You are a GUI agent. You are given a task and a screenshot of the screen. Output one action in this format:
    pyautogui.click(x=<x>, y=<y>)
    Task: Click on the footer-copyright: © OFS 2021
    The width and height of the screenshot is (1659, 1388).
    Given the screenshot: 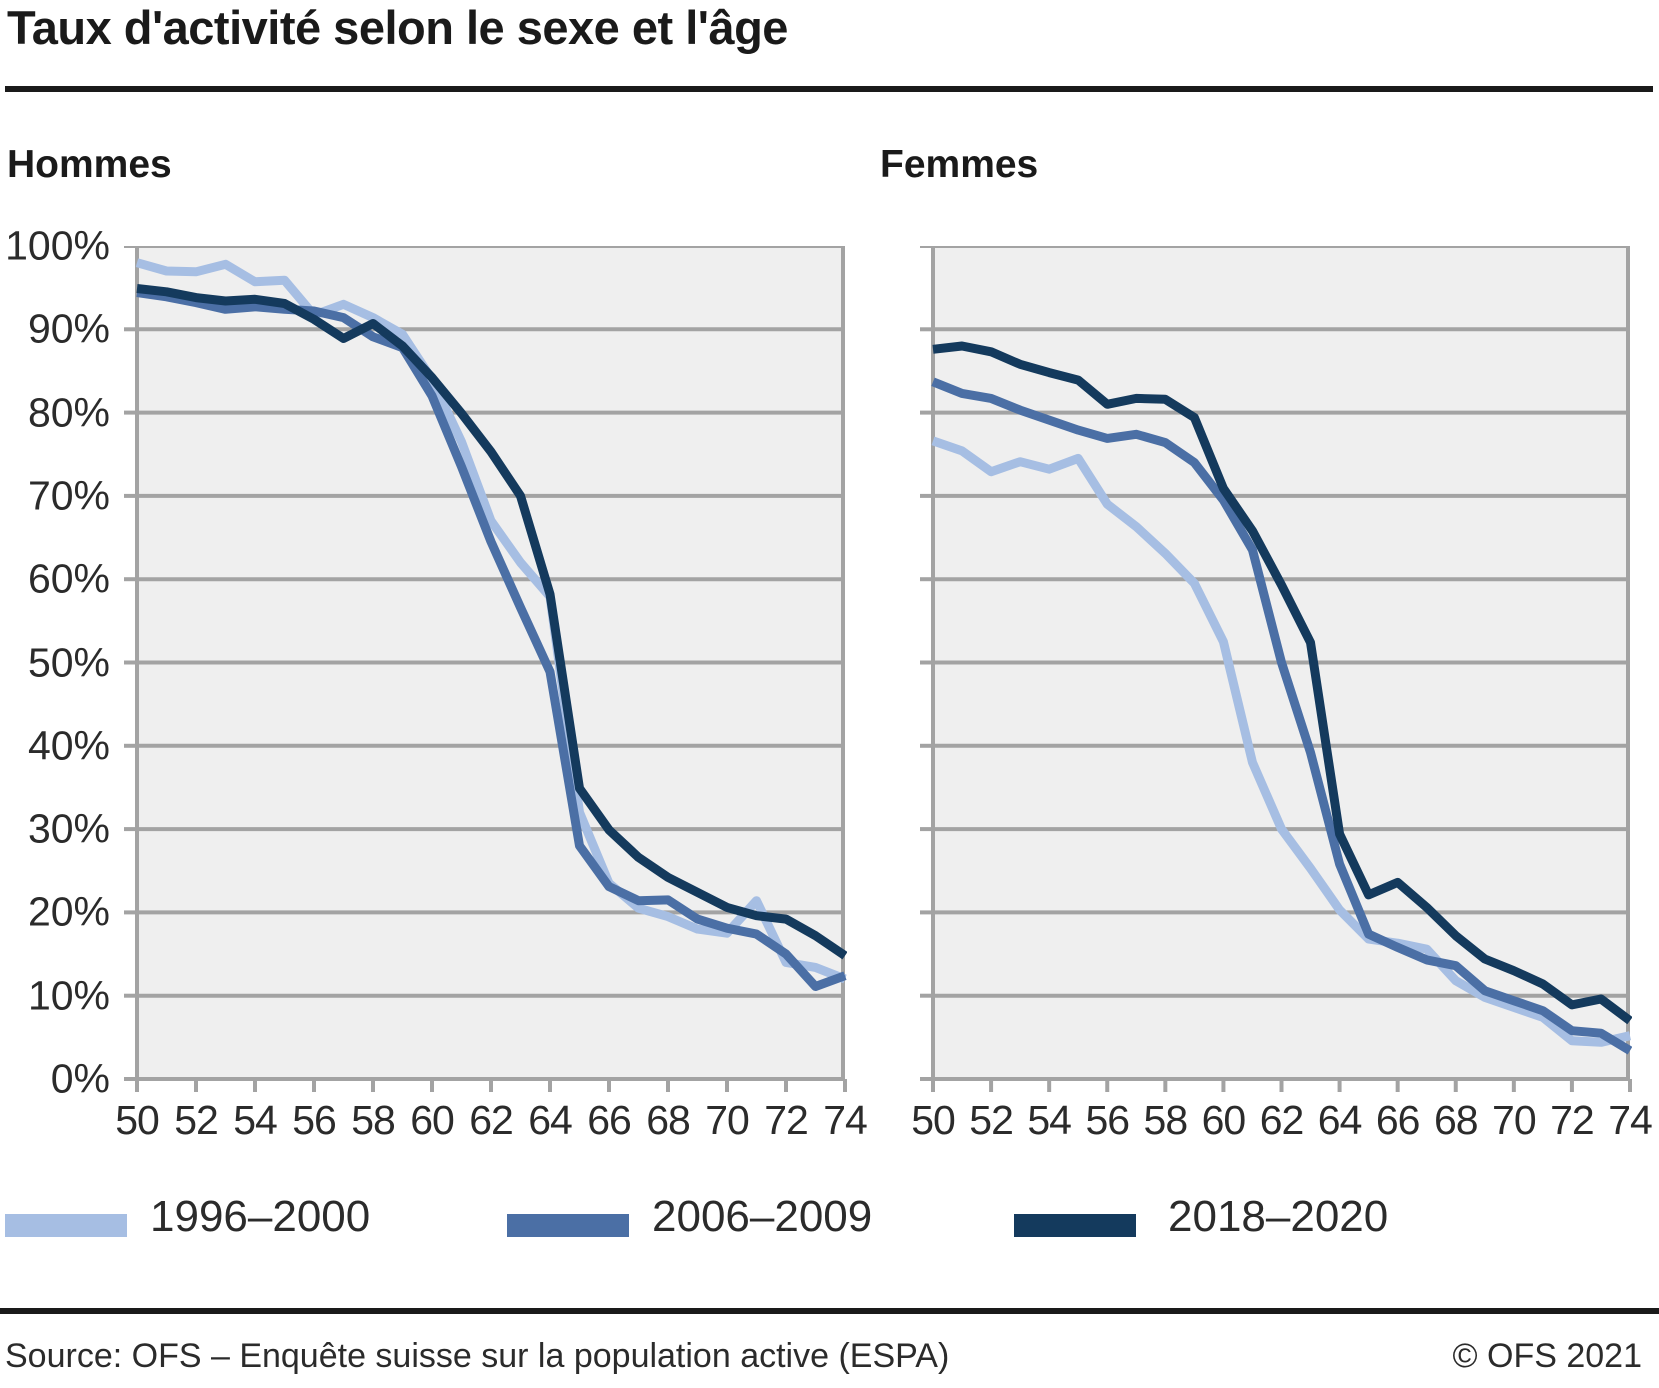 What is the action you would take?
    pyautogui.click(x=1547, y=1356)
    